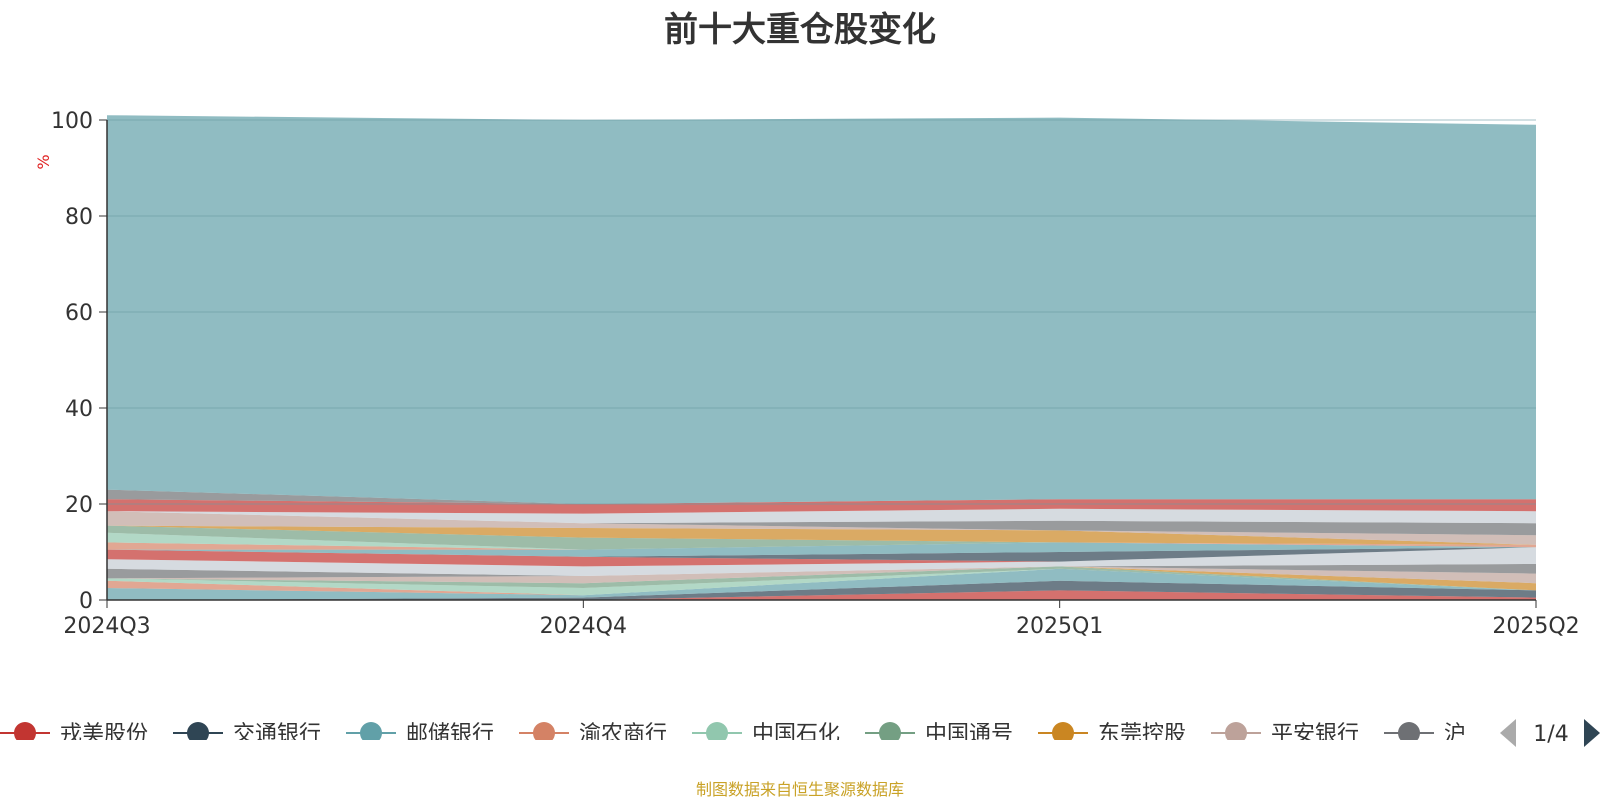 The height and width of the screenshot is (800, 1600). I want to click on y-tick-label: 100, so click(72, 121).